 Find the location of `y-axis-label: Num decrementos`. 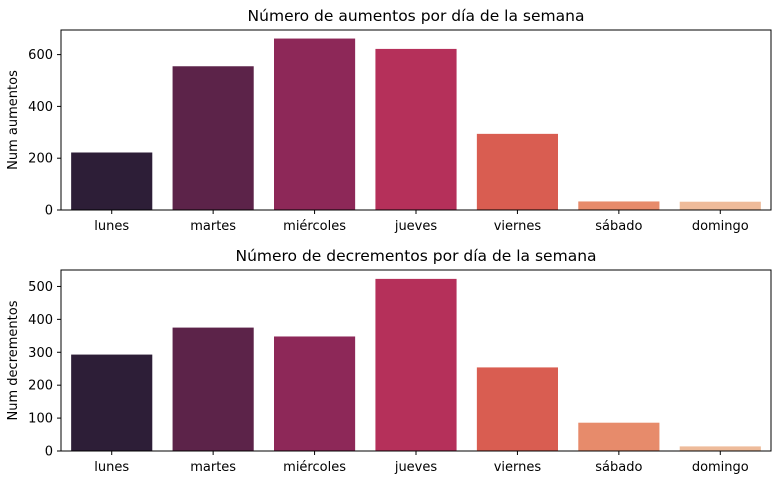

y-axis-label: Num decrementos is located at coordinates (13, 360).